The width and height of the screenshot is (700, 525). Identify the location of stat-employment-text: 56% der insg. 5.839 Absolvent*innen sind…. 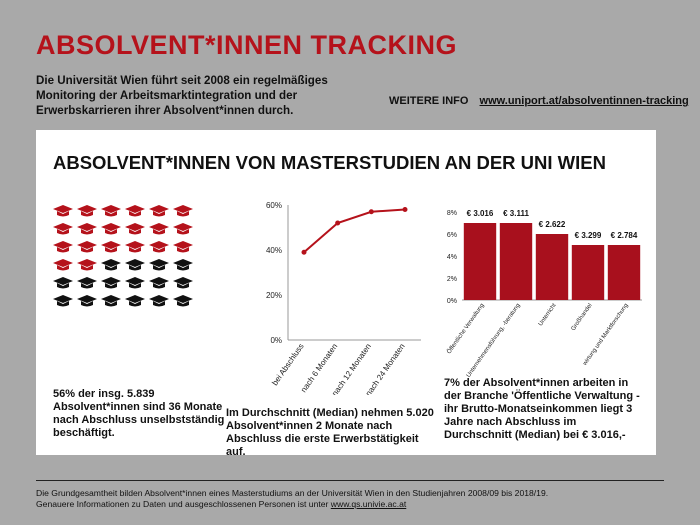
(139, 413).